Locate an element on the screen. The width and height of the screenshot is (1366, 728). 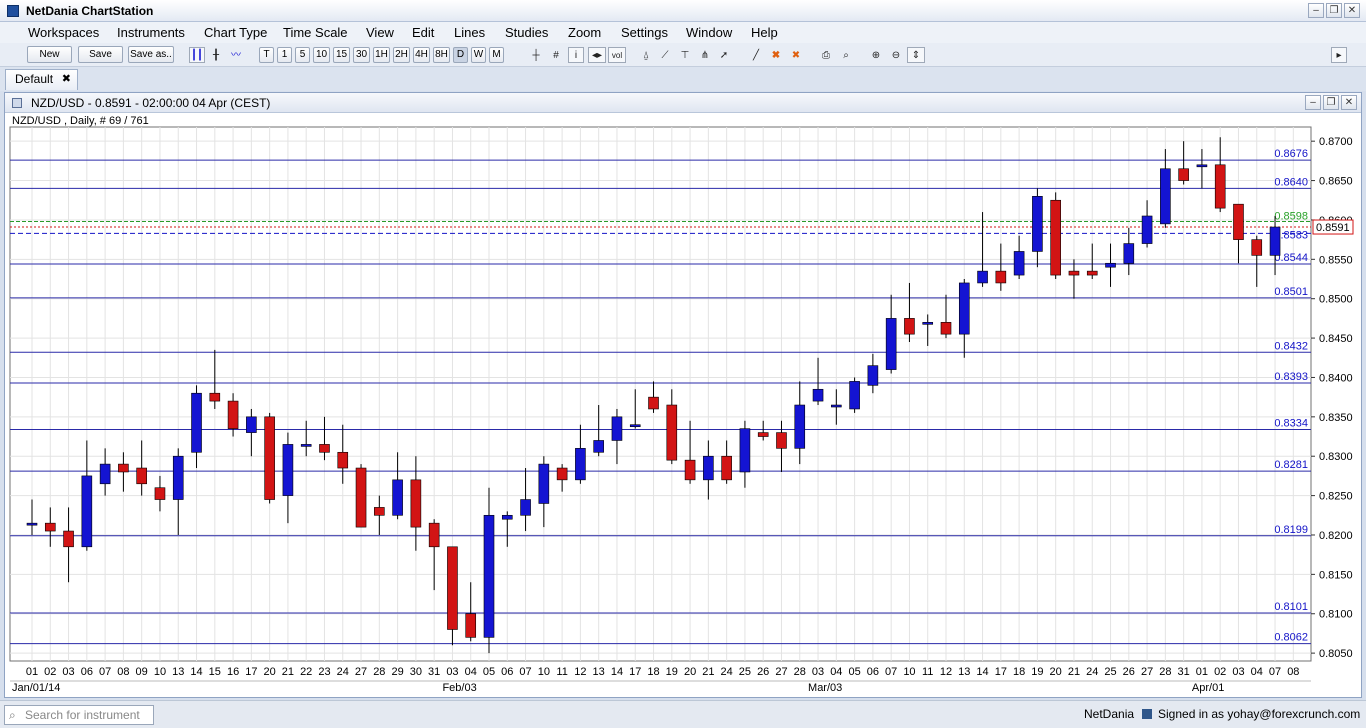
timeframe-button-30: 30 is located at coordinates (361, 55).